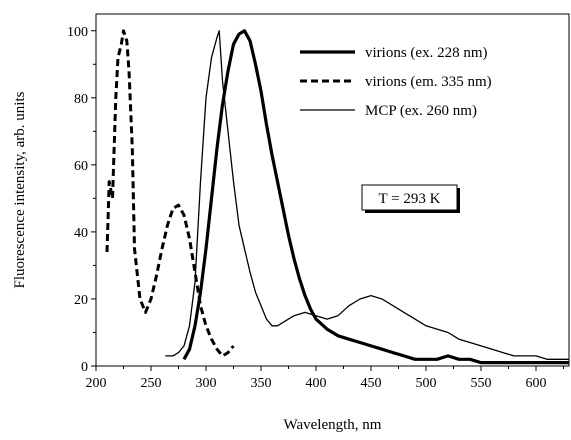  I want to click on y-tick-label: 0, so click(84, 367).